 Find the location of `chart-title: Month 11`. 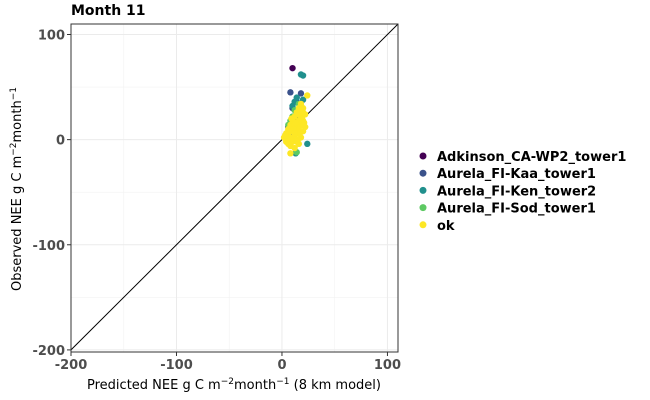

chart-title: Month 11 is located at coordinates (108, 11).